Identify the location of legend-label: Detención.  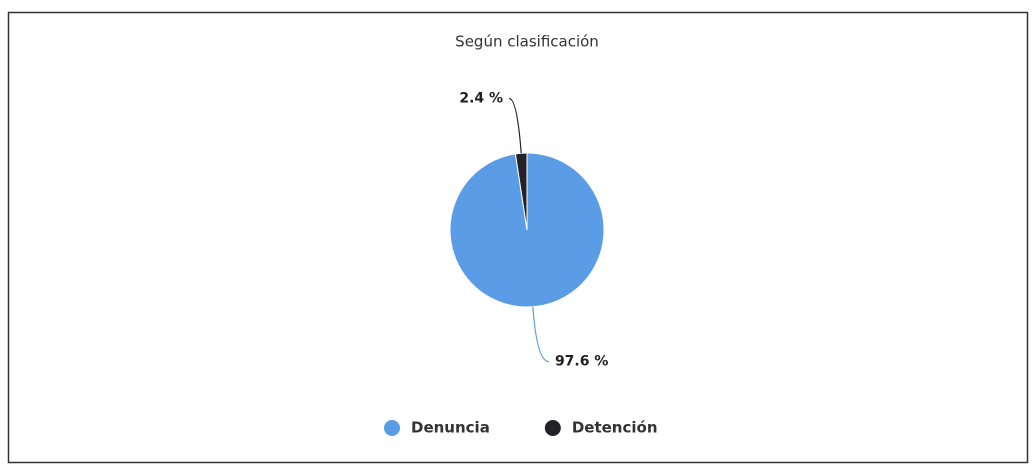
(615, 428).